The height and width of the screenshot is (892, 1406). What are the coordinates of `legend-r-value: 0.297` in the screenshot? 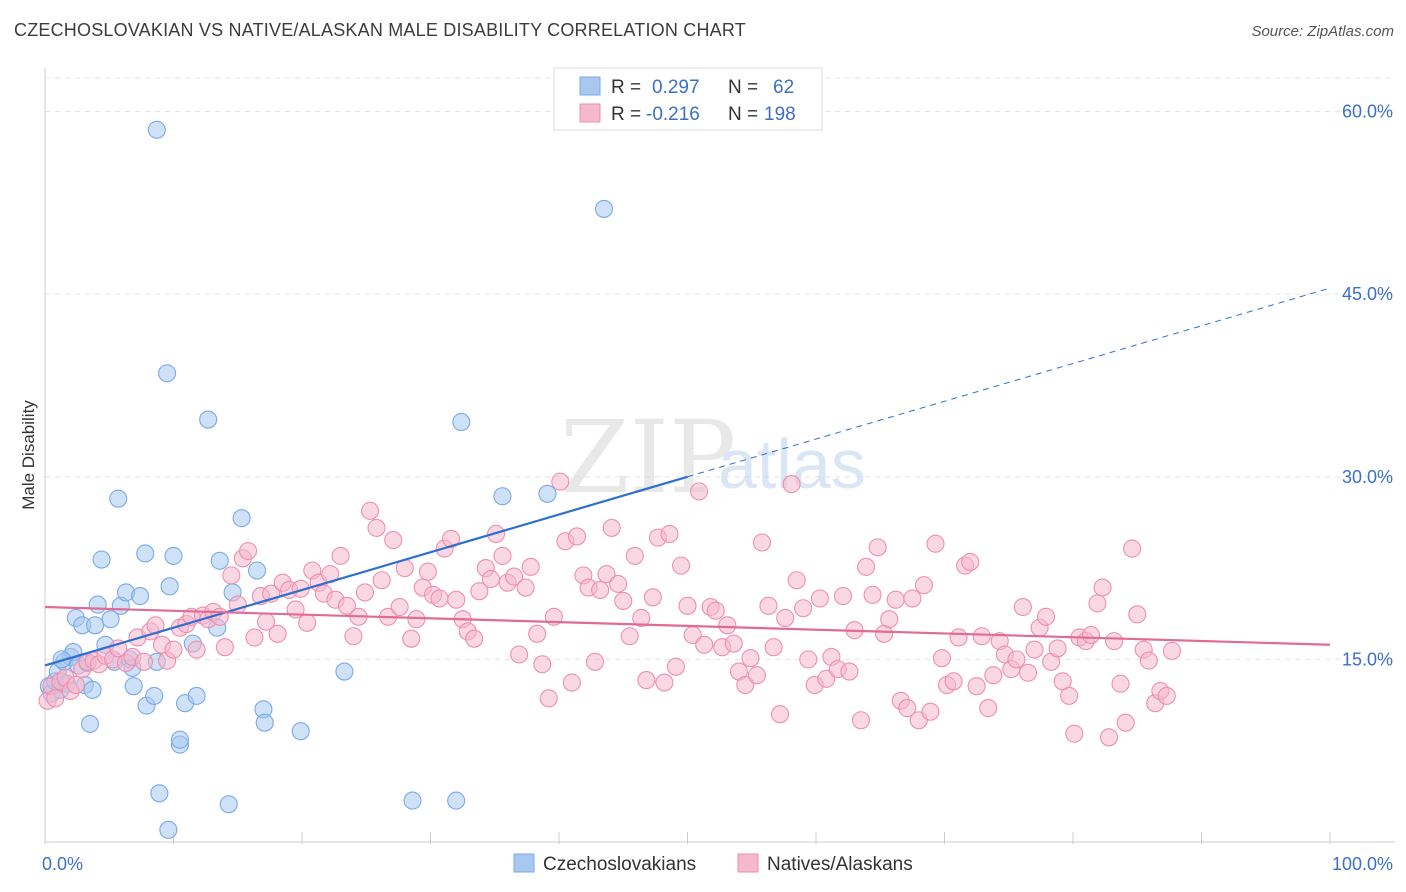 It's located at (676, 87).